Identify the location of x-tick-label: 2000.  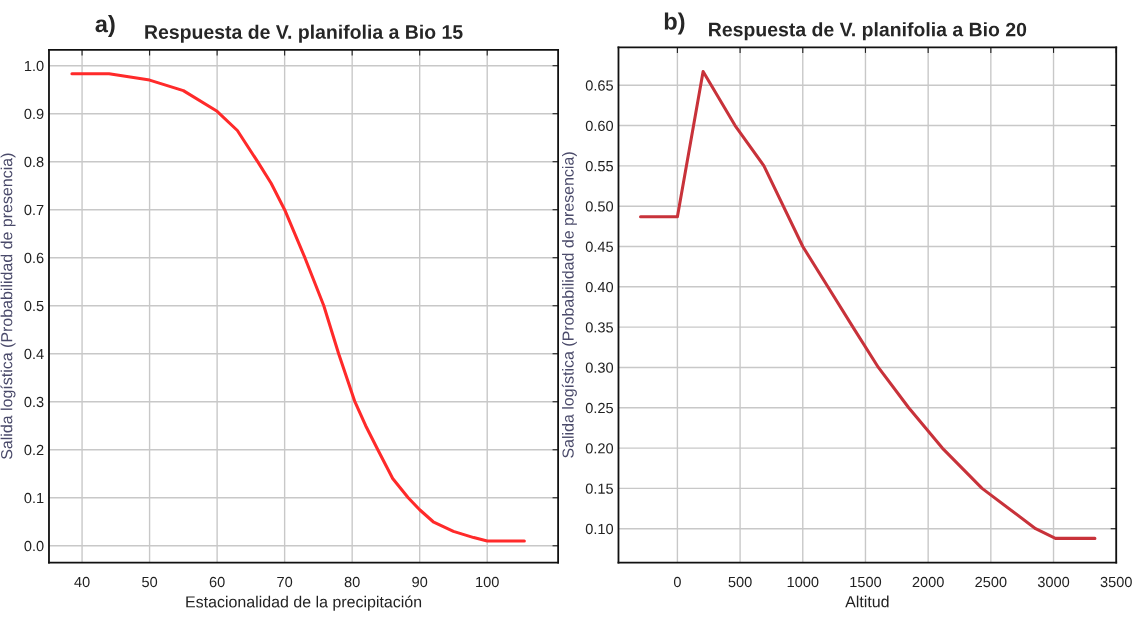
(928, 582).